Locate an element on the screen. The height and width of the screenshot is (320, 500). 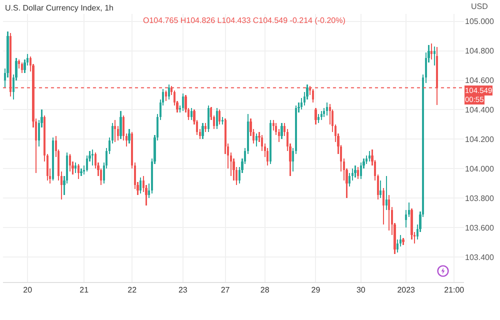
x-tick-label: 20 is located at coordinates (28, 290).